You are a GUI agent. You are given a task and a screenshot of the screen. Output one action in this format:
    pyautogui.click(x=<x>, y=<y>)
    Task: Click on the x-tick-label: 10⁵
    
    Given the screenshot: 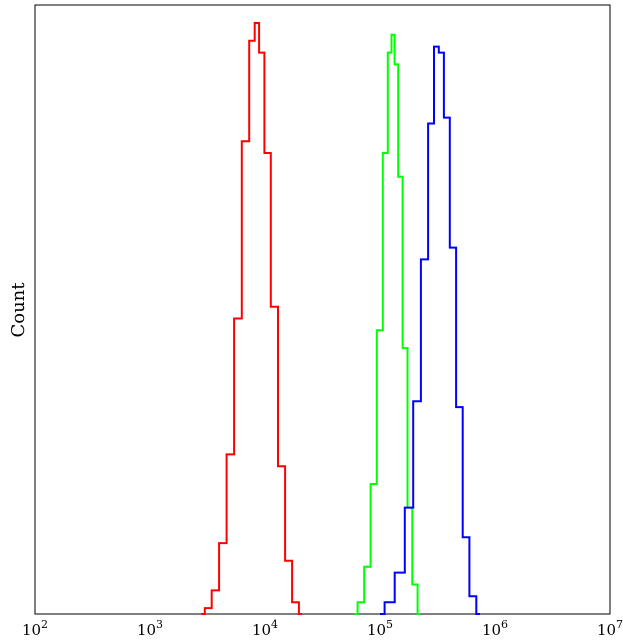 What is the action you would take?
    pyautogui.click(x=380, y=628)
    